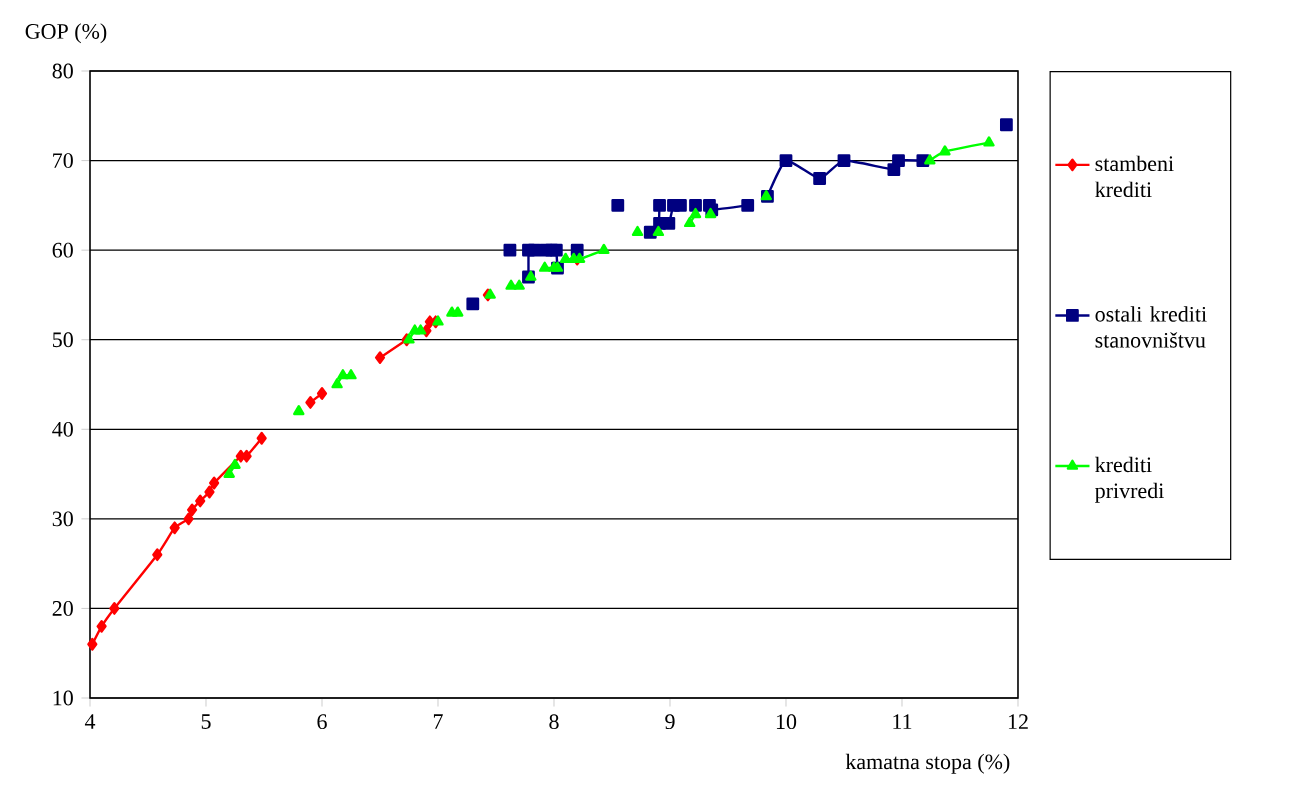 This screenshot has height=804, width=1301. I want to click on y-tick-label: 50, so click(63, 340).